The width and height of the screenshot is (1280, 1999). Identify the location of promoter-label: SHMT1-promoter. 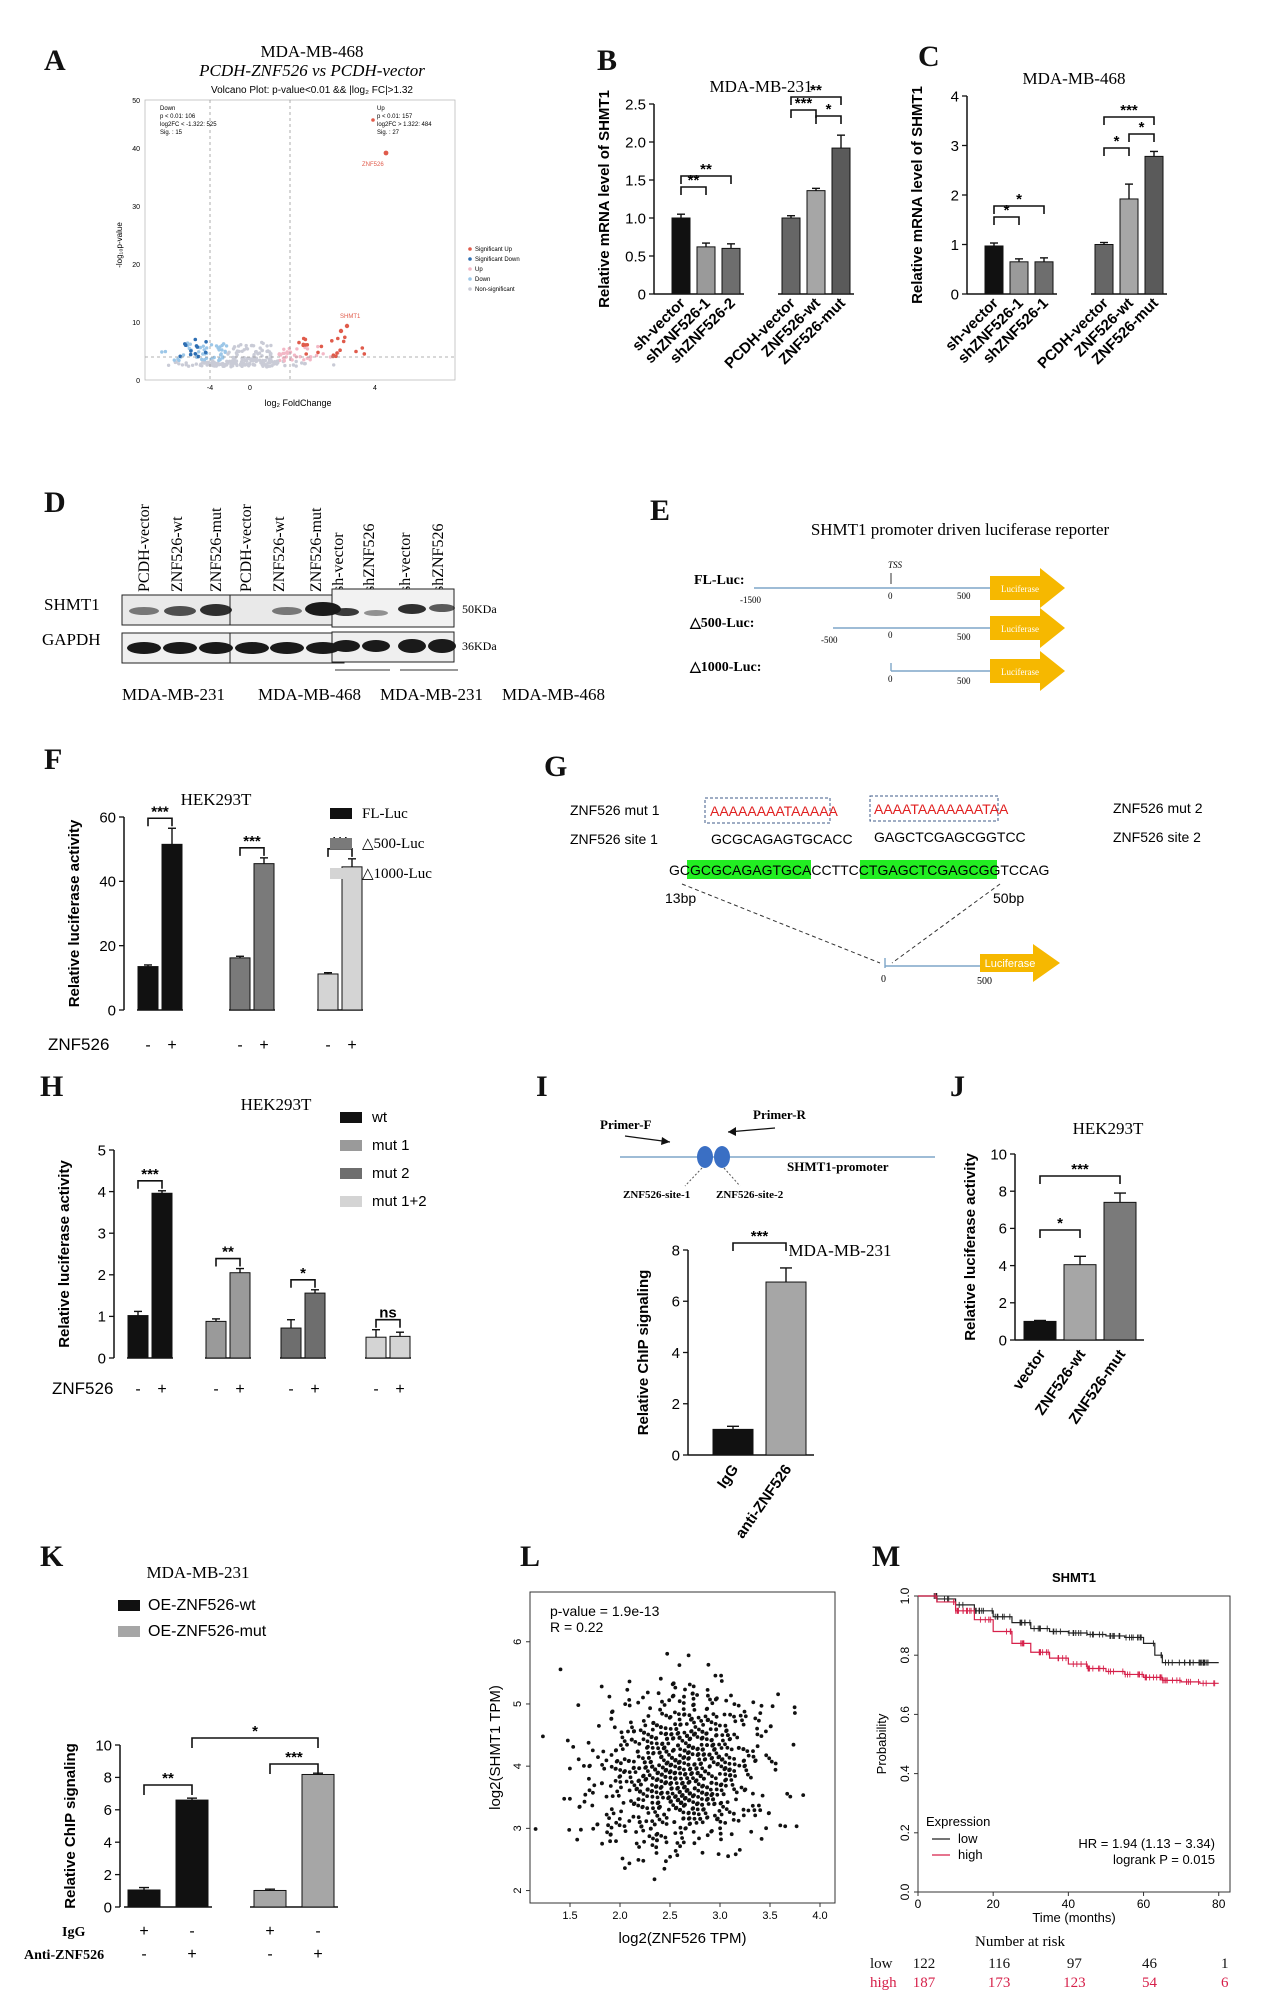
(838, 1166).